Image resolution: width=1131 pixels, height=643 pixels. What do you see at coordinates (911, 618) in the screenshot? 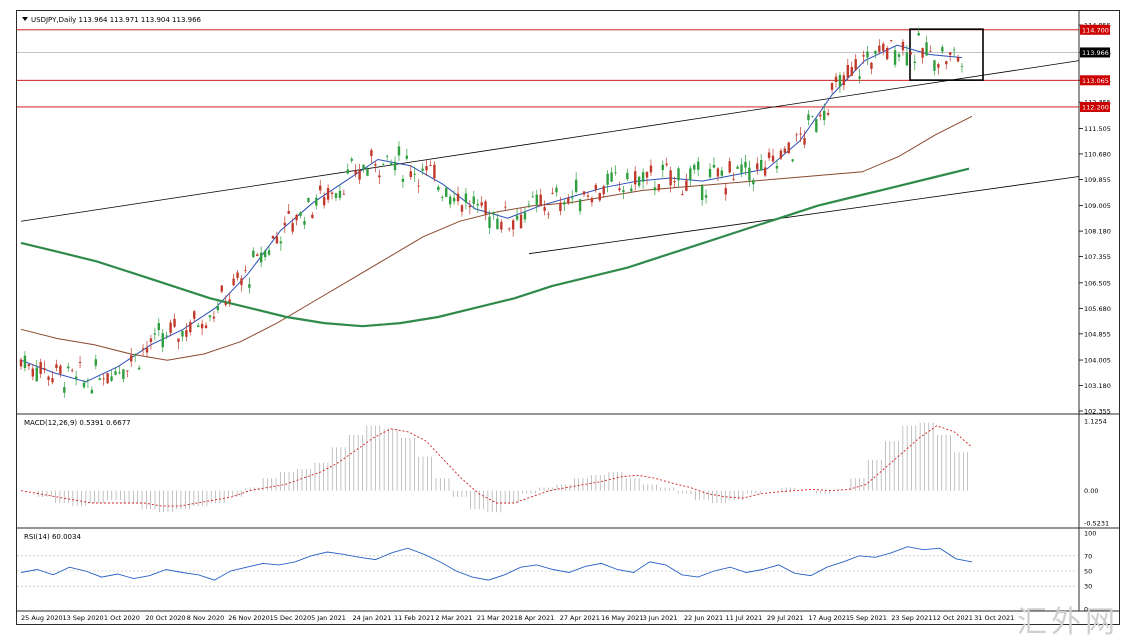
I see `time-tick-label: 23 Sep 2021` at bounding box center [911, 618].